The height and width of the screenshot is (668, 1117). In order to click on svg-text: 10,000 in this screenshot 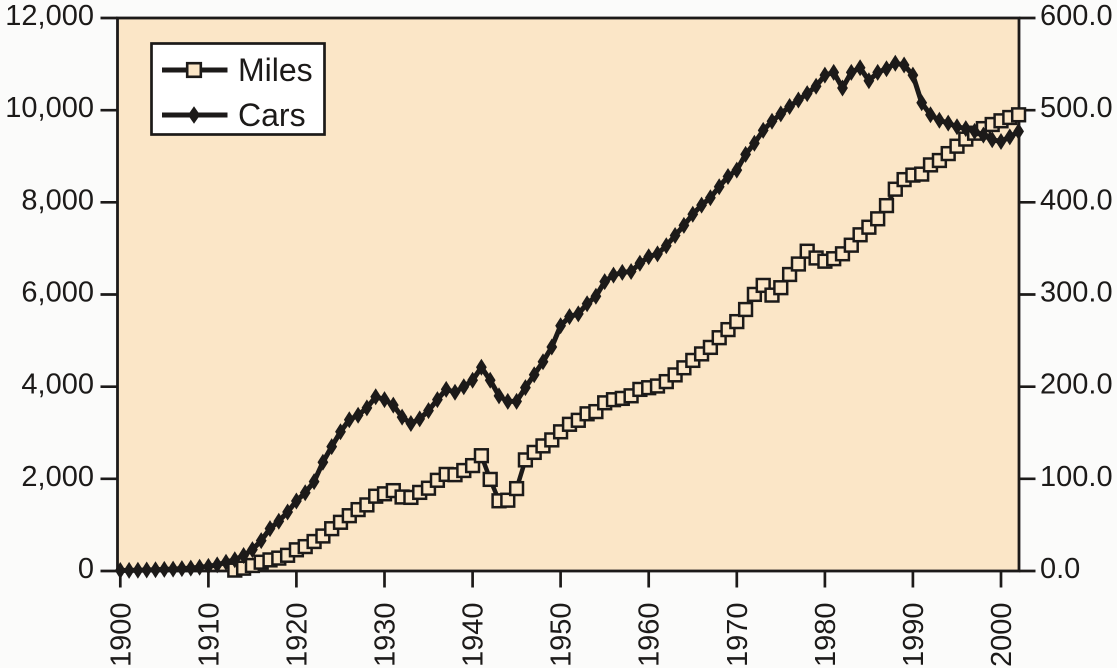, I will do `click(49, 108)`.